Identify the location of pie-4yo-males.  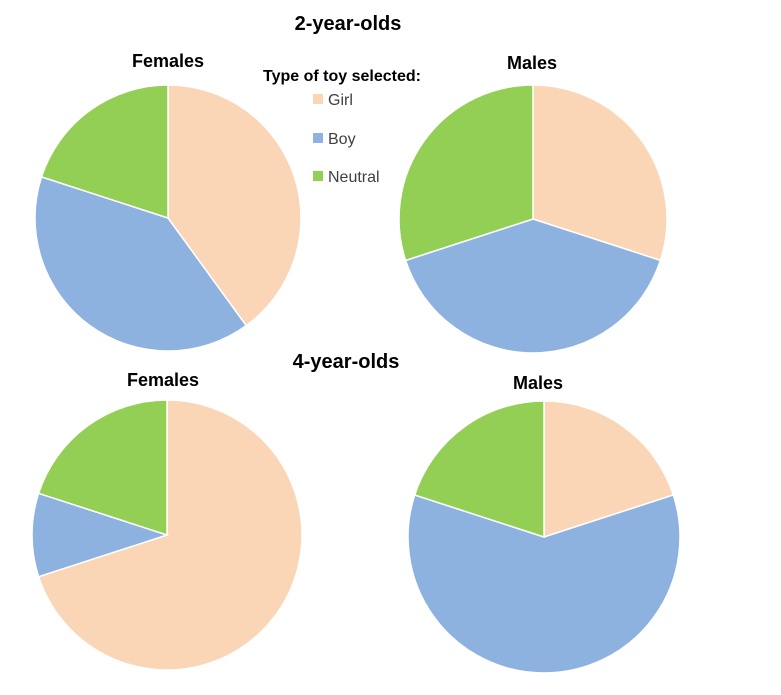
(544, 537).